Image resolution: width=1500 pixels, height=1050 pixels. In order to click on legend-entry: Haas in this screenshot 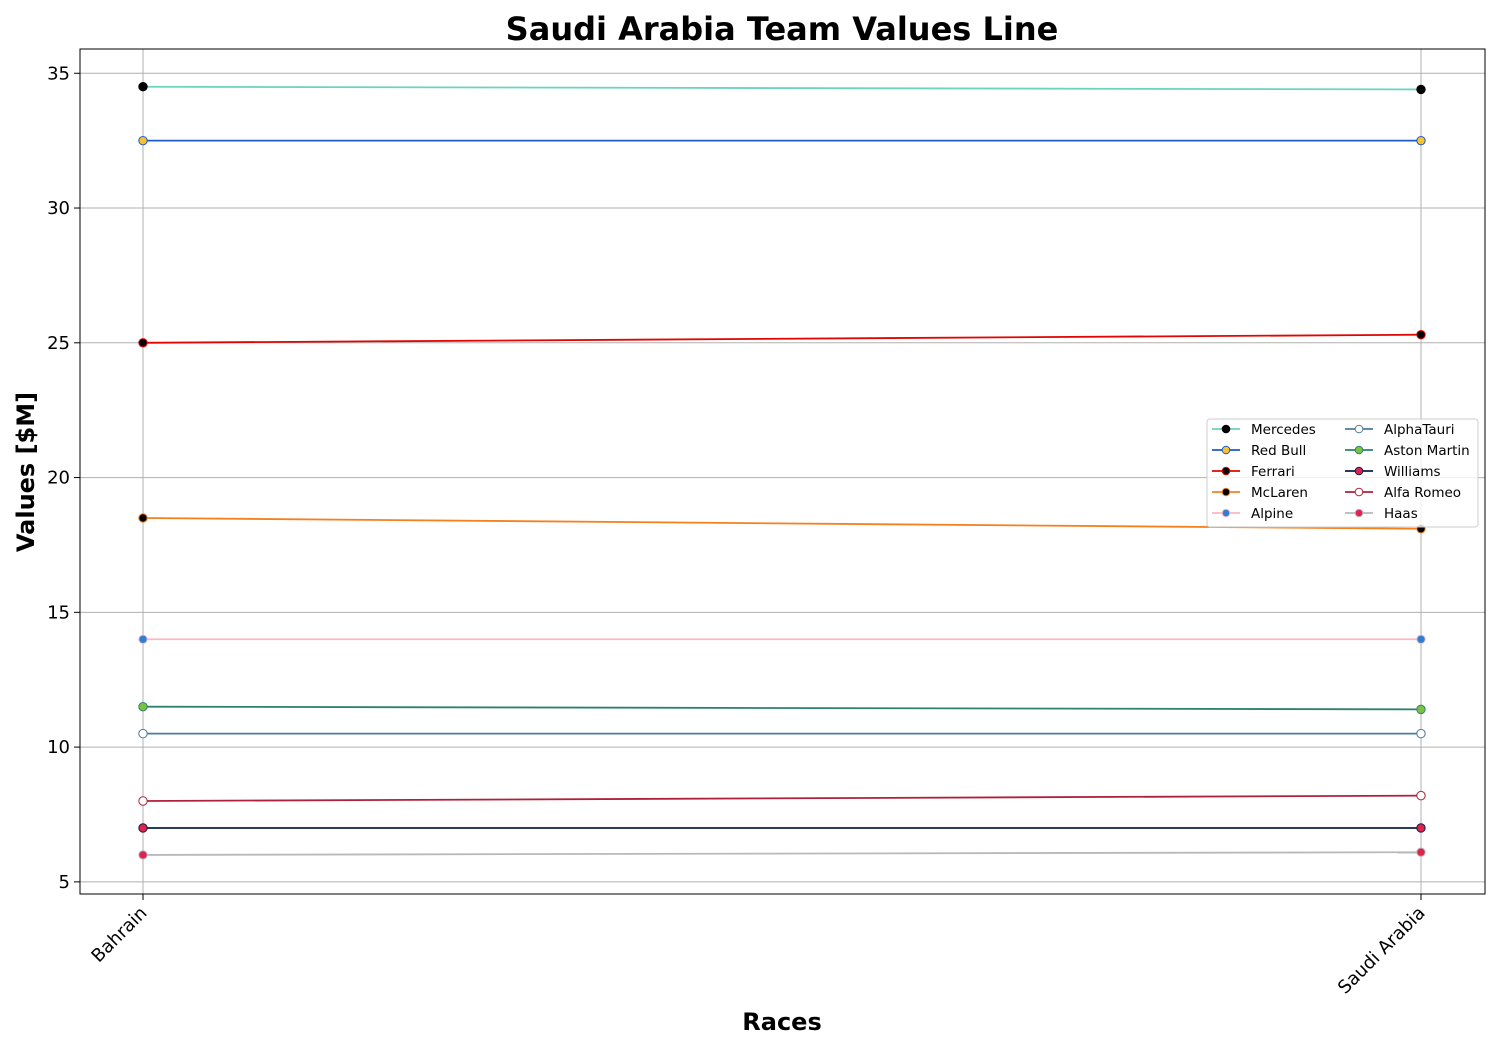, I will do `click(1381, 514)`.